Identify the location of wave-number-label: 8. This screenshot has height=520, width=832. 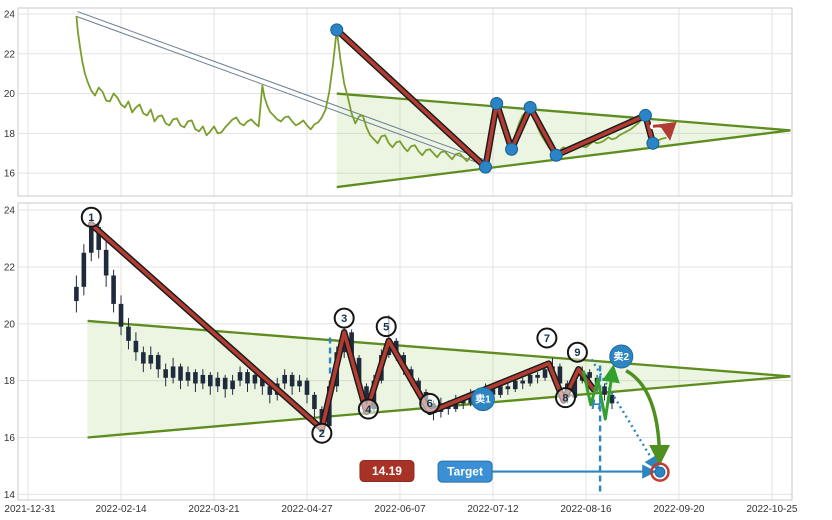
(565, 398).